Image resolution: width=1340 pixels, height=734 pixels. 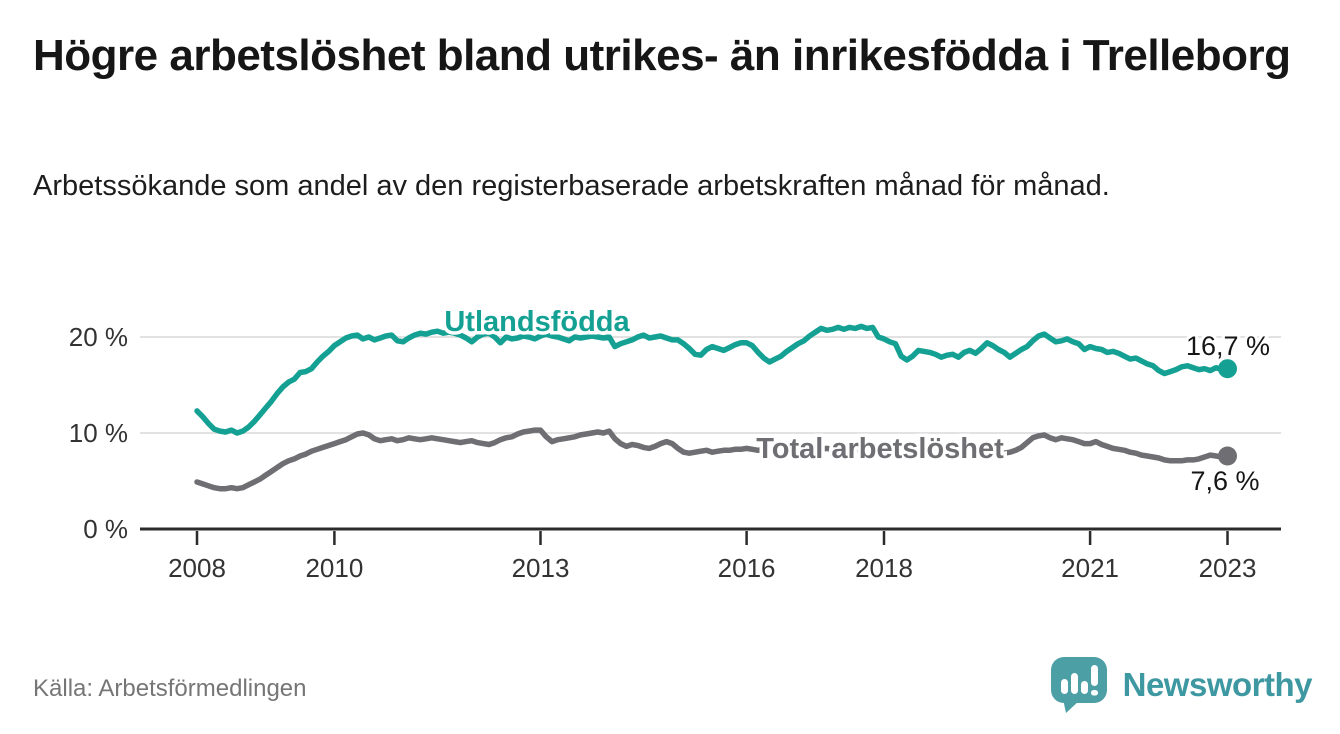 I want to click on brand-logo: Newsworthy, so click(x=1181, y=685).